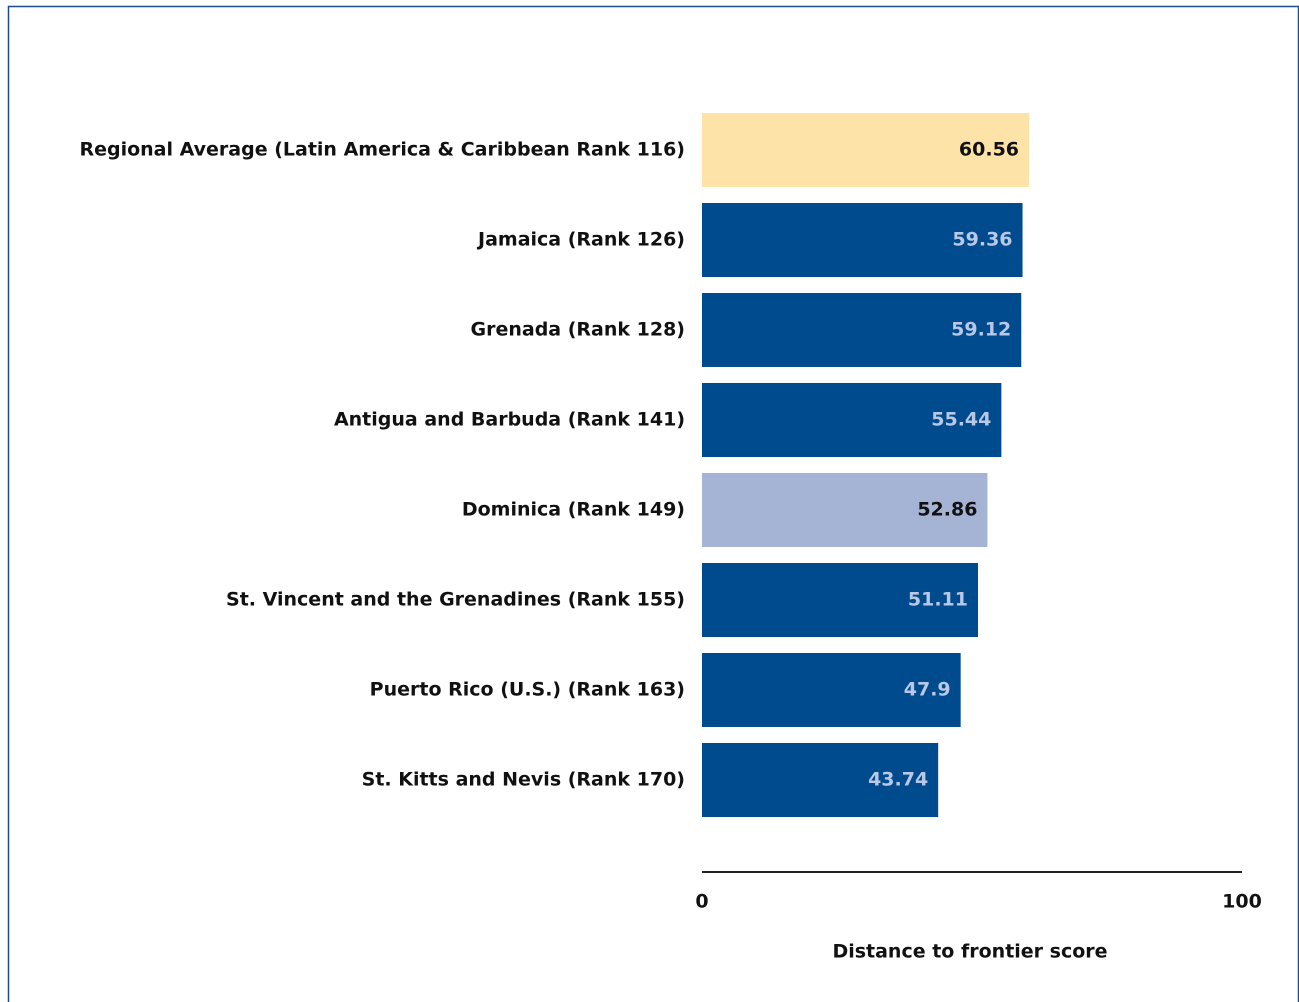  Describe the element at coordinates (981, 330) in the screenshot. I see `value-label: 59.12` at that location.